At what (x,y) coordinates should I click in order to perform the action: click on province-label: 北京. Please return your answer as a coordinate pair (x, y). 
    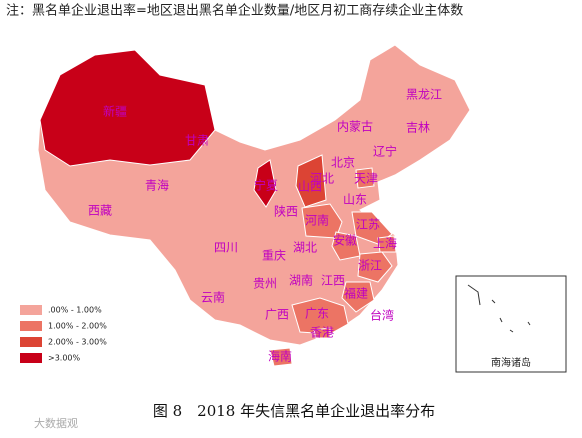
    Looking at the image, I should click on (343, 163).